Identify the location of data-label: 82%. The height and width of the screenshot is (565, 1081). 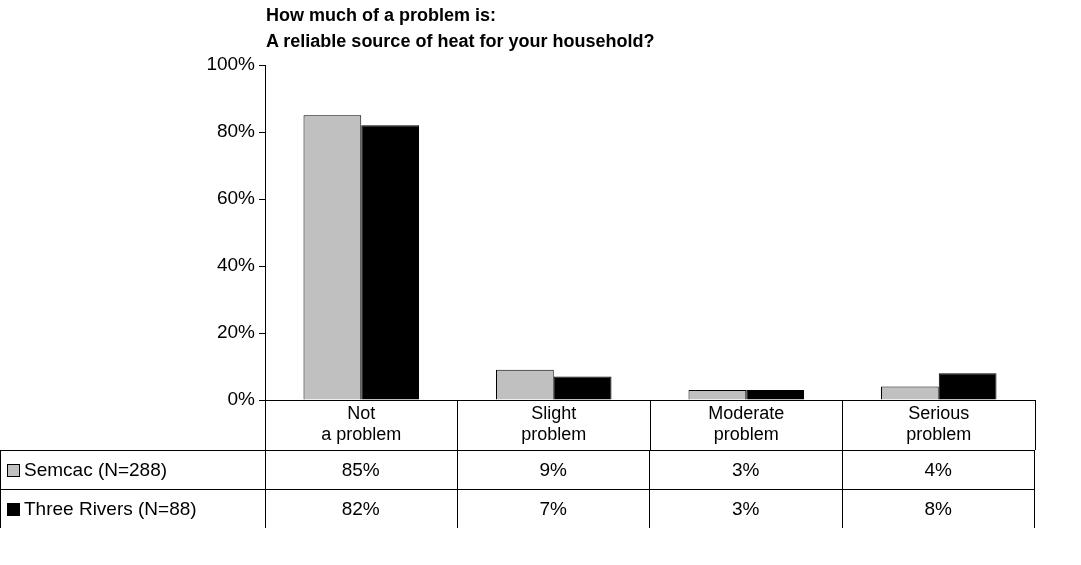
(361, 508).